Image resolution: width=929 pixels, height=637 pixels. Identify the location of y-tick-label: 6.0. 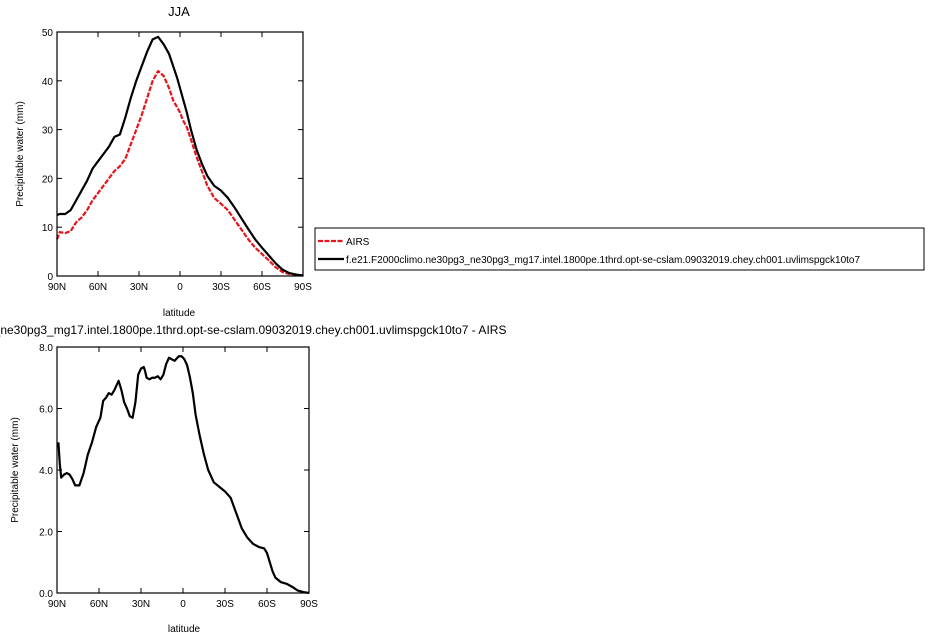
(46, 410).